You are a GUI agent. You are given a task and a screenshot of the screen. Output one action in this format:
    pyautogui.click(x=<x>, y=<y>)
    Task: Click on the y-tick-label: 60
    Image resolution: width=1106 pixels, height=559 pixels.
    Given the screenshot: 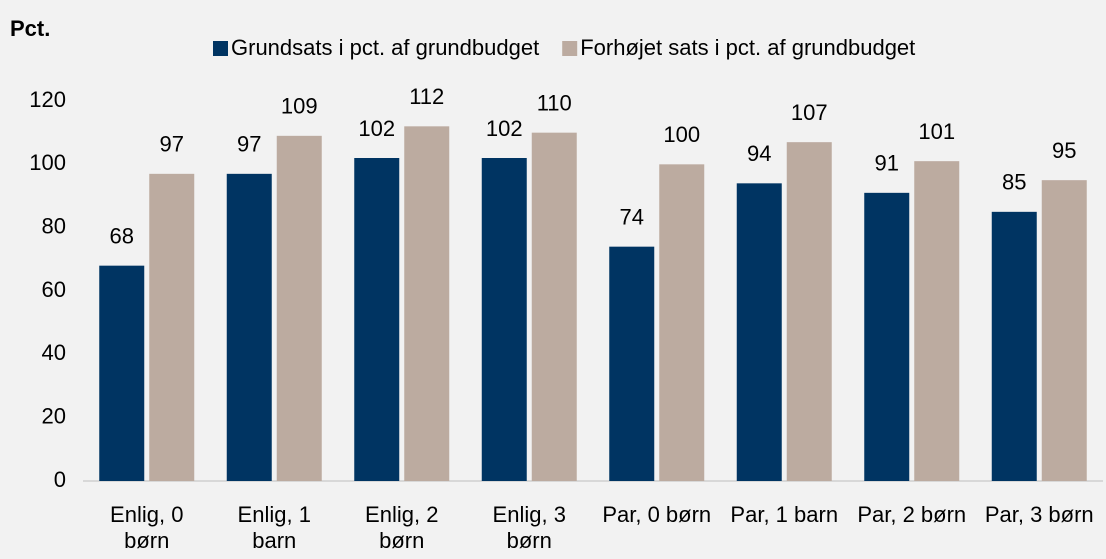 What is the action you would take?
    pyautogui.click(x=54, y=289)
    